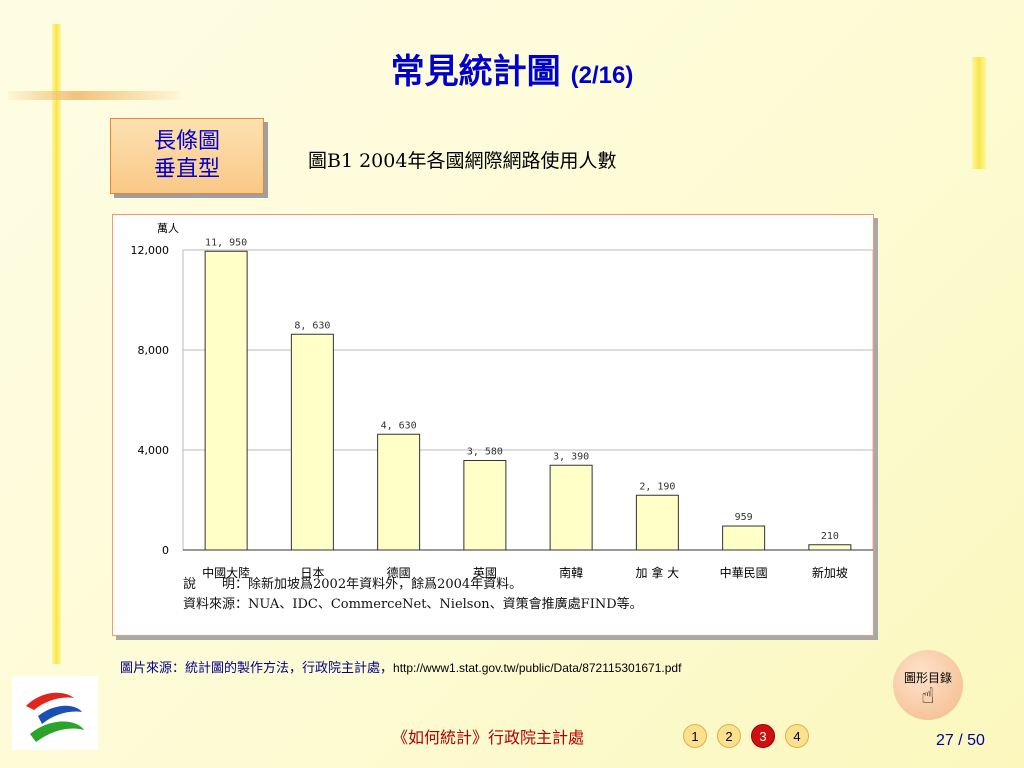 Image resolution: width=1024 pixels, height=768 pixels. I want to click on x-tick-label: 新加坡, so click(830, 572).